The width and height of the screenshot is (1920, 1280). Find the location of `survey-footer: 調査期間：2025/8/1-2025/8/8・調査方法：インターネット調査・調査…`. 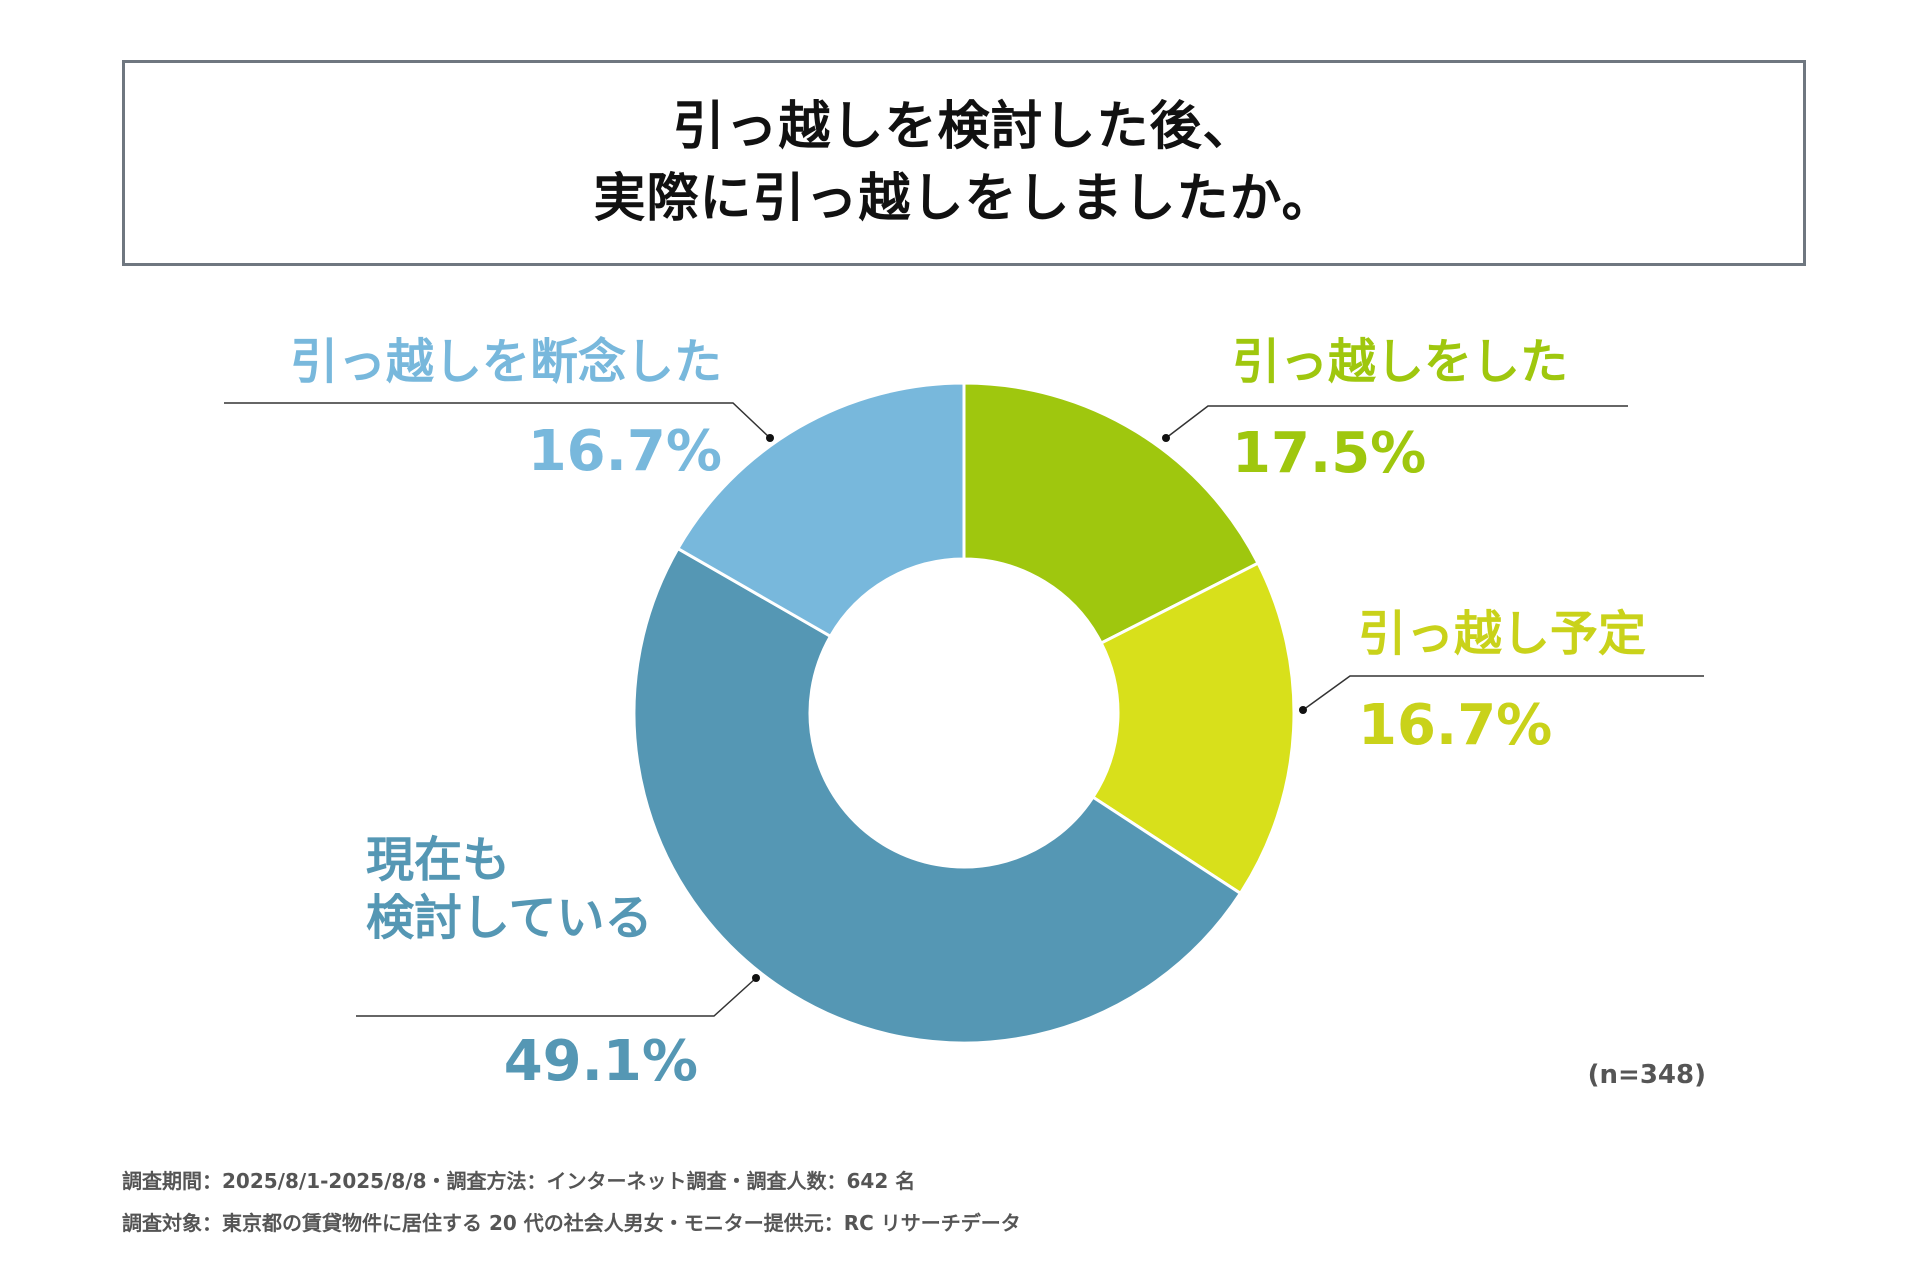

survey-footer: 調査期間：2025/8/1-2025/8/8・調査方法：インターネット調査・調査… is located at coordinates (571, 1202).